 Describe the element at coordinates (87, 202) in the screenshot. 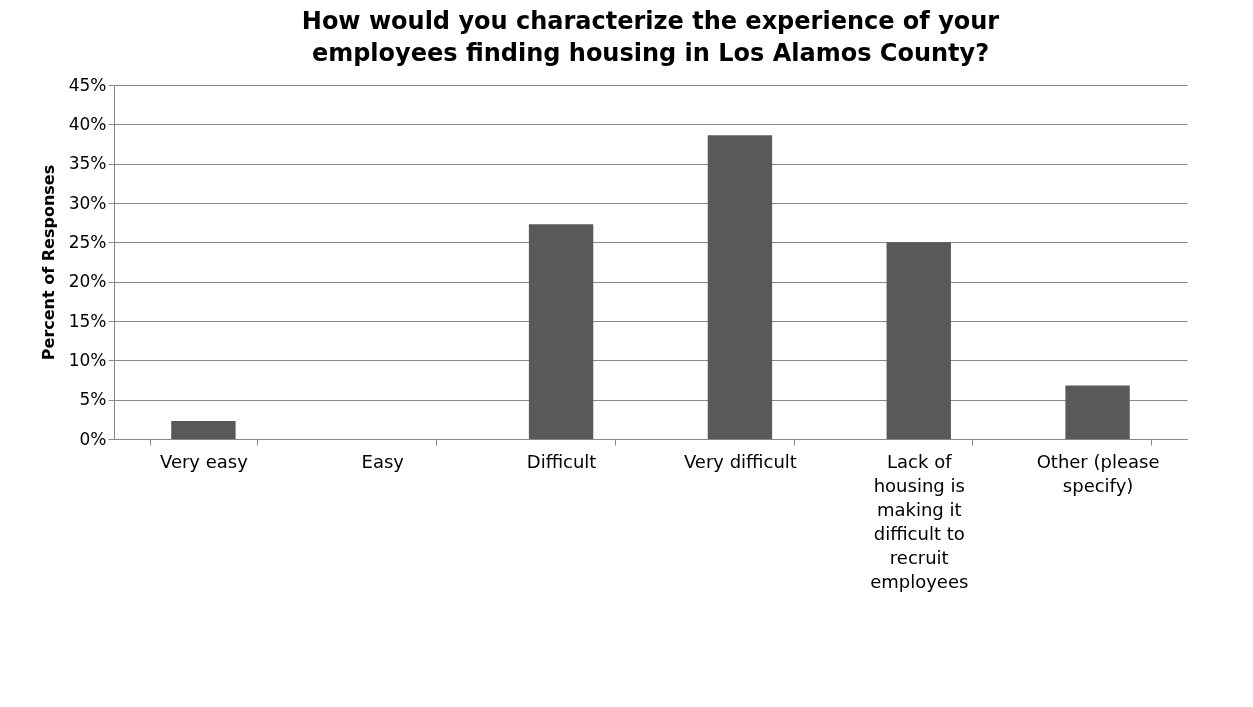

I see `y-tick-label: 30%` at that location.